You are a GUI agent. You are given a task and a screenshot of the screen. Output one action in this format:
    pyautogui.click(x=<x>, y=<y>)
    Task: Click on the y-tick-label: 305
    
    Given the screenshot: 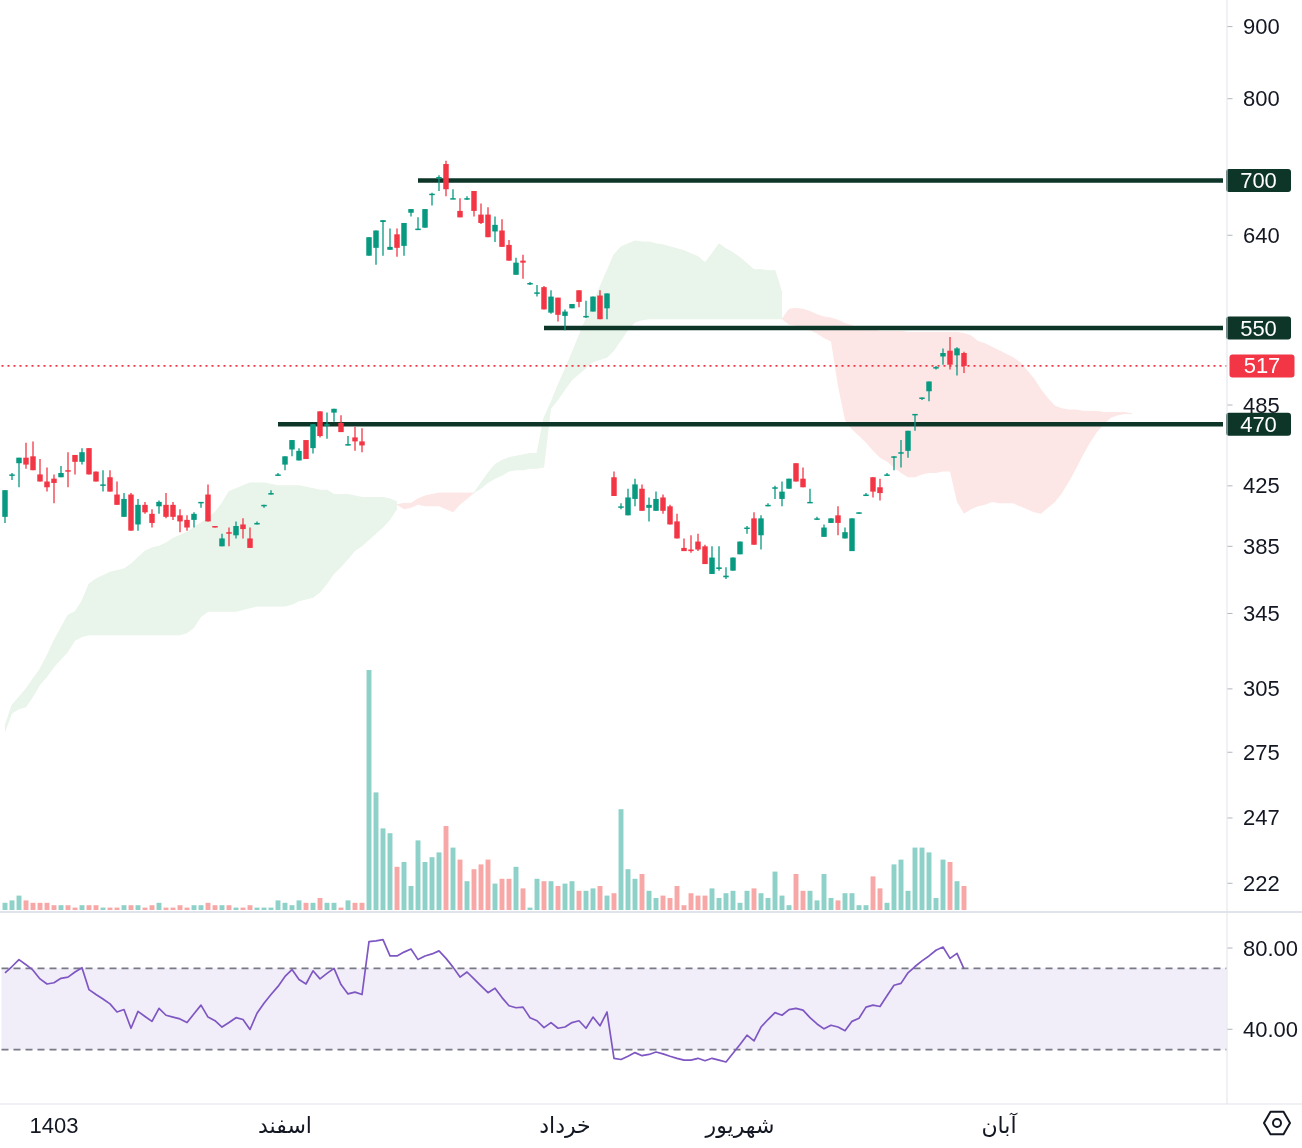 What is the action you would take?
    pyautogui.click(x=1261, y=689)
    